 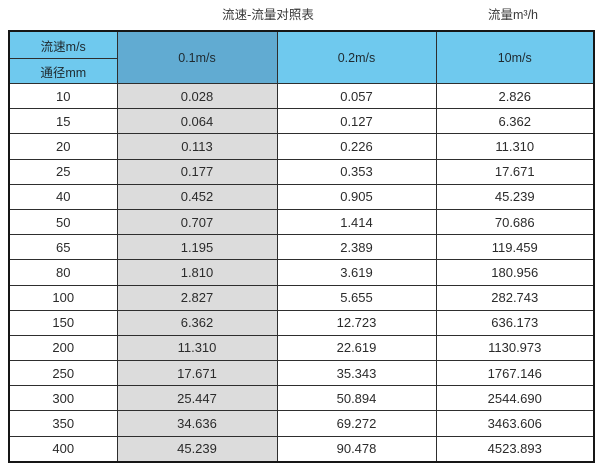 What do you see at coordinates (515, 272) in the screenshot?
I see `value-10ms-cell: 180.956` at bounding box center [515, 272].